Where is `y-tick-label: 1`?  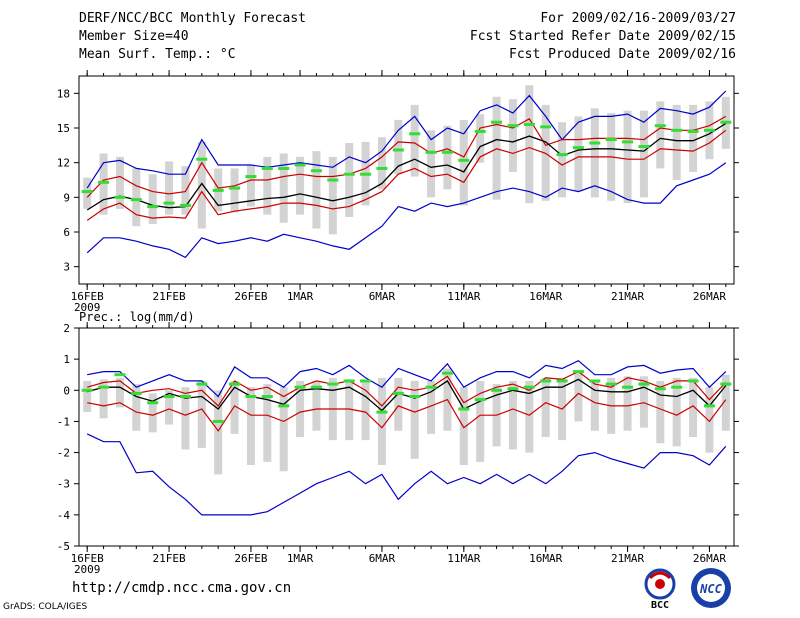
y-tick-label: 1 is located at coordinates (66, 359).